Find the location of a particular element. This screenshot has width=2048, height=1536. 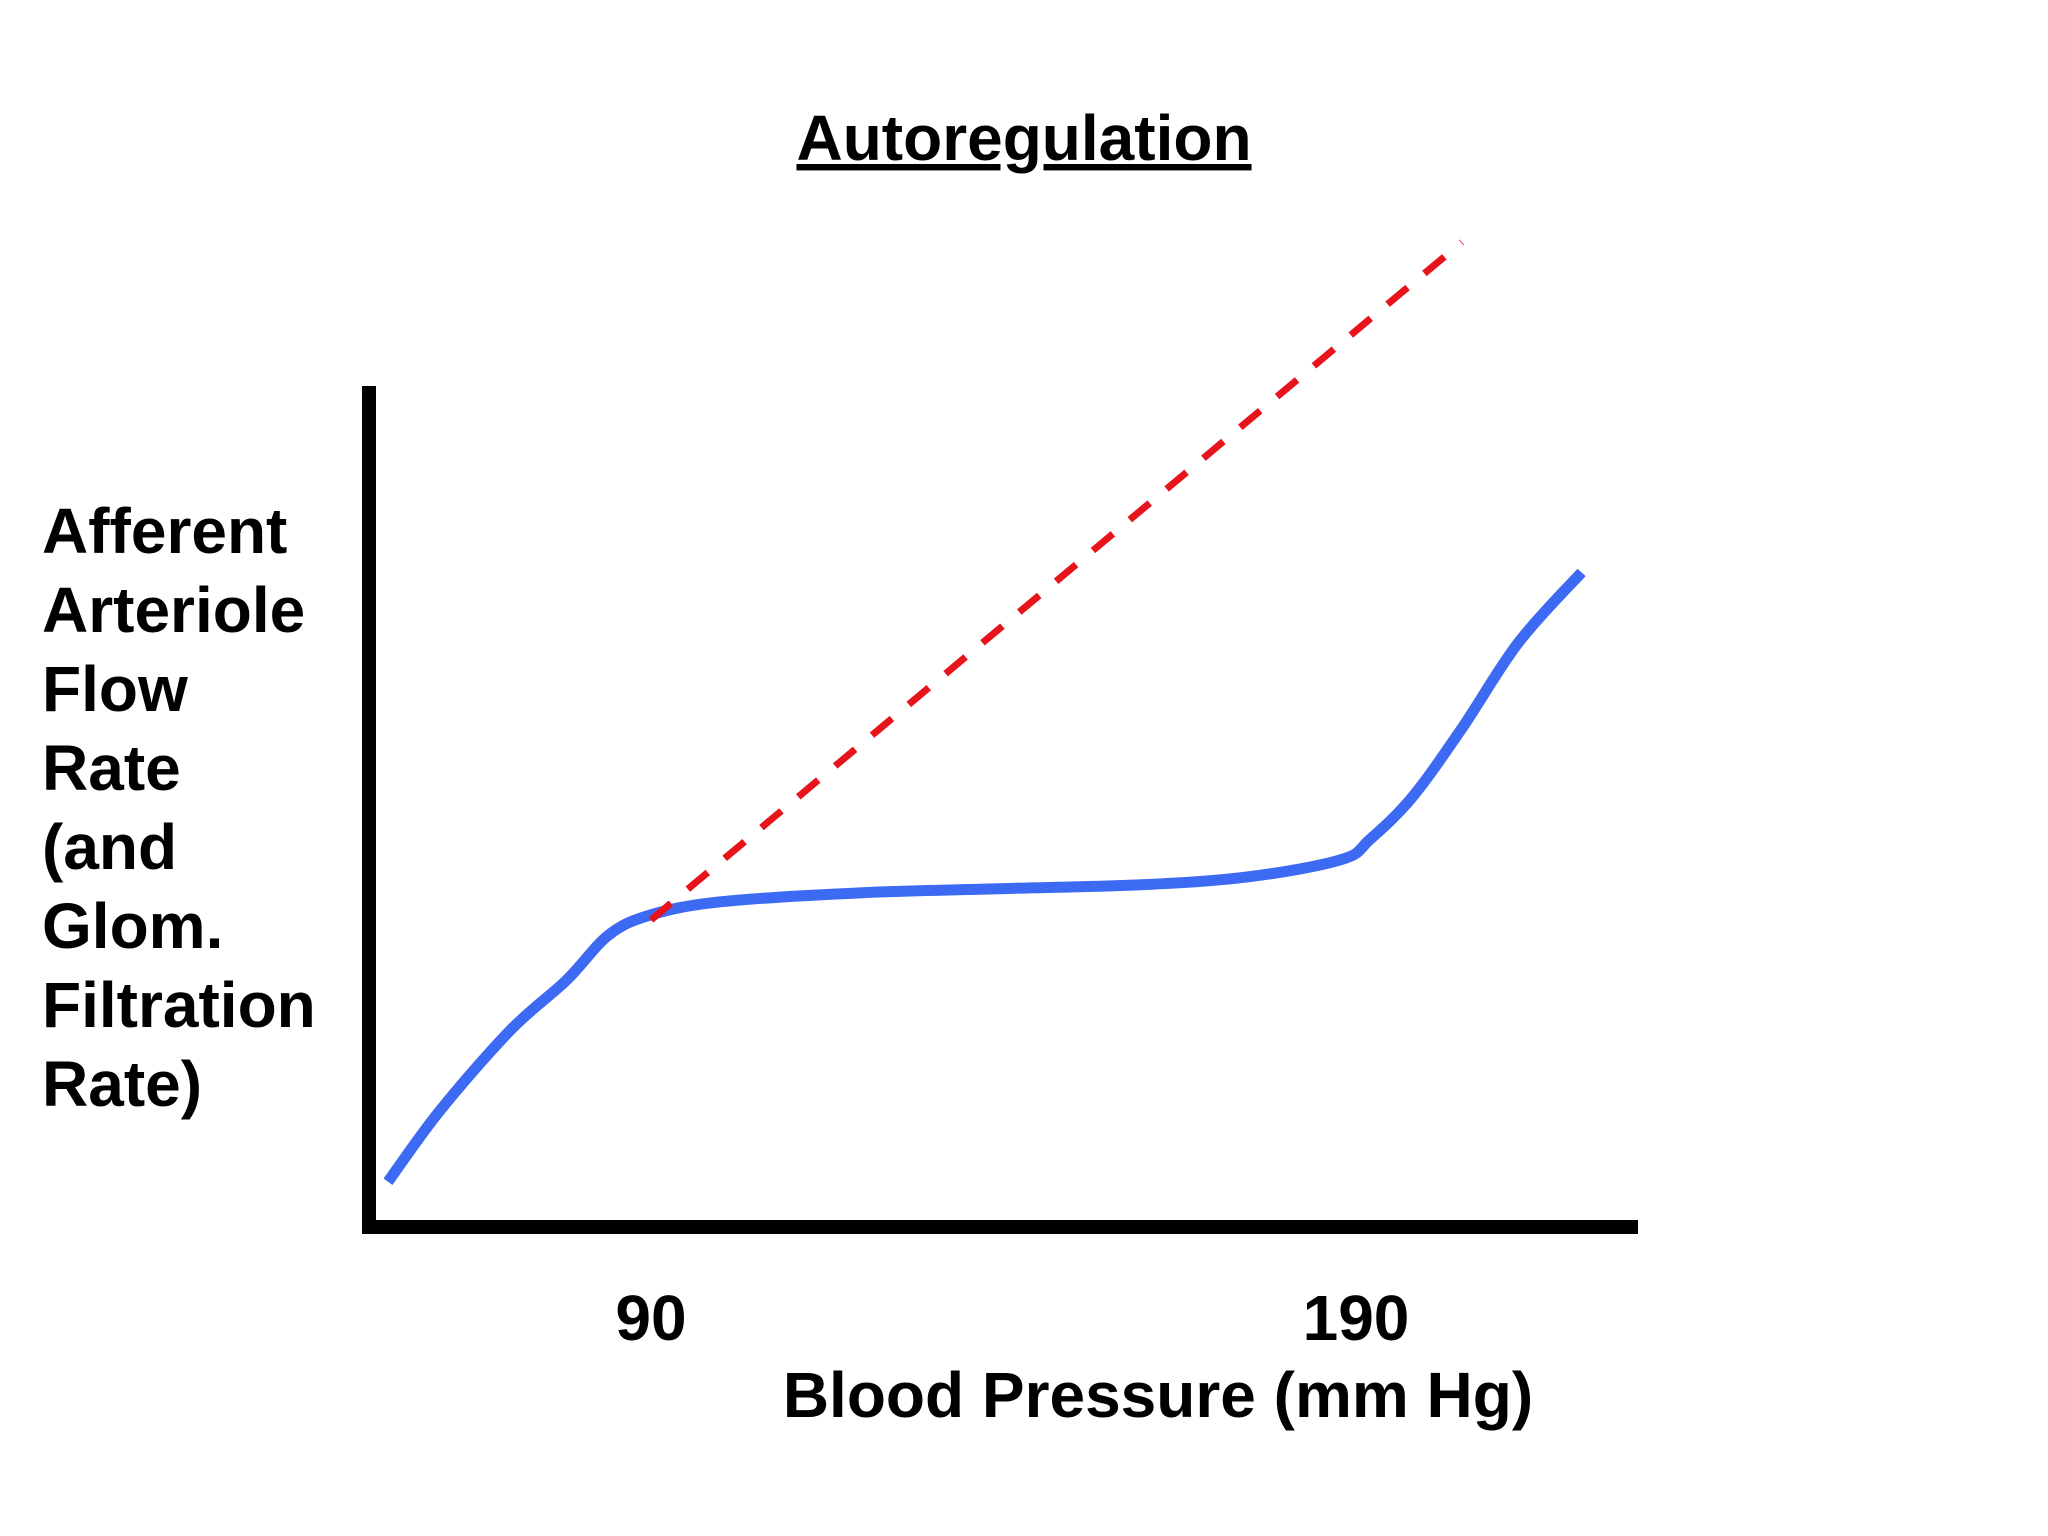

x-tick-labels: 90 190 is located at coordinates (1012, 1318).